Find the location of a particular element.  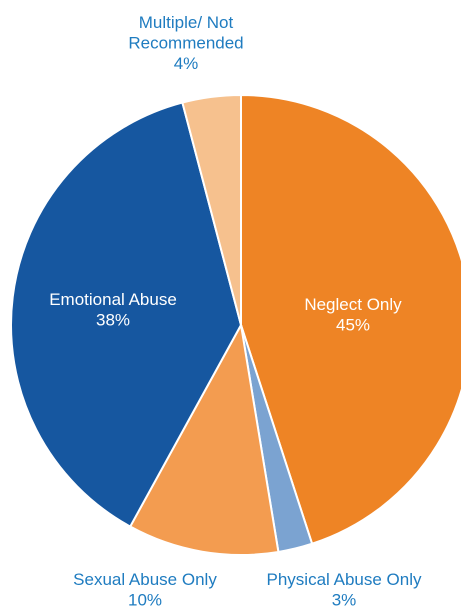

slice-percent: 45% is located at coordinates (353, 324).